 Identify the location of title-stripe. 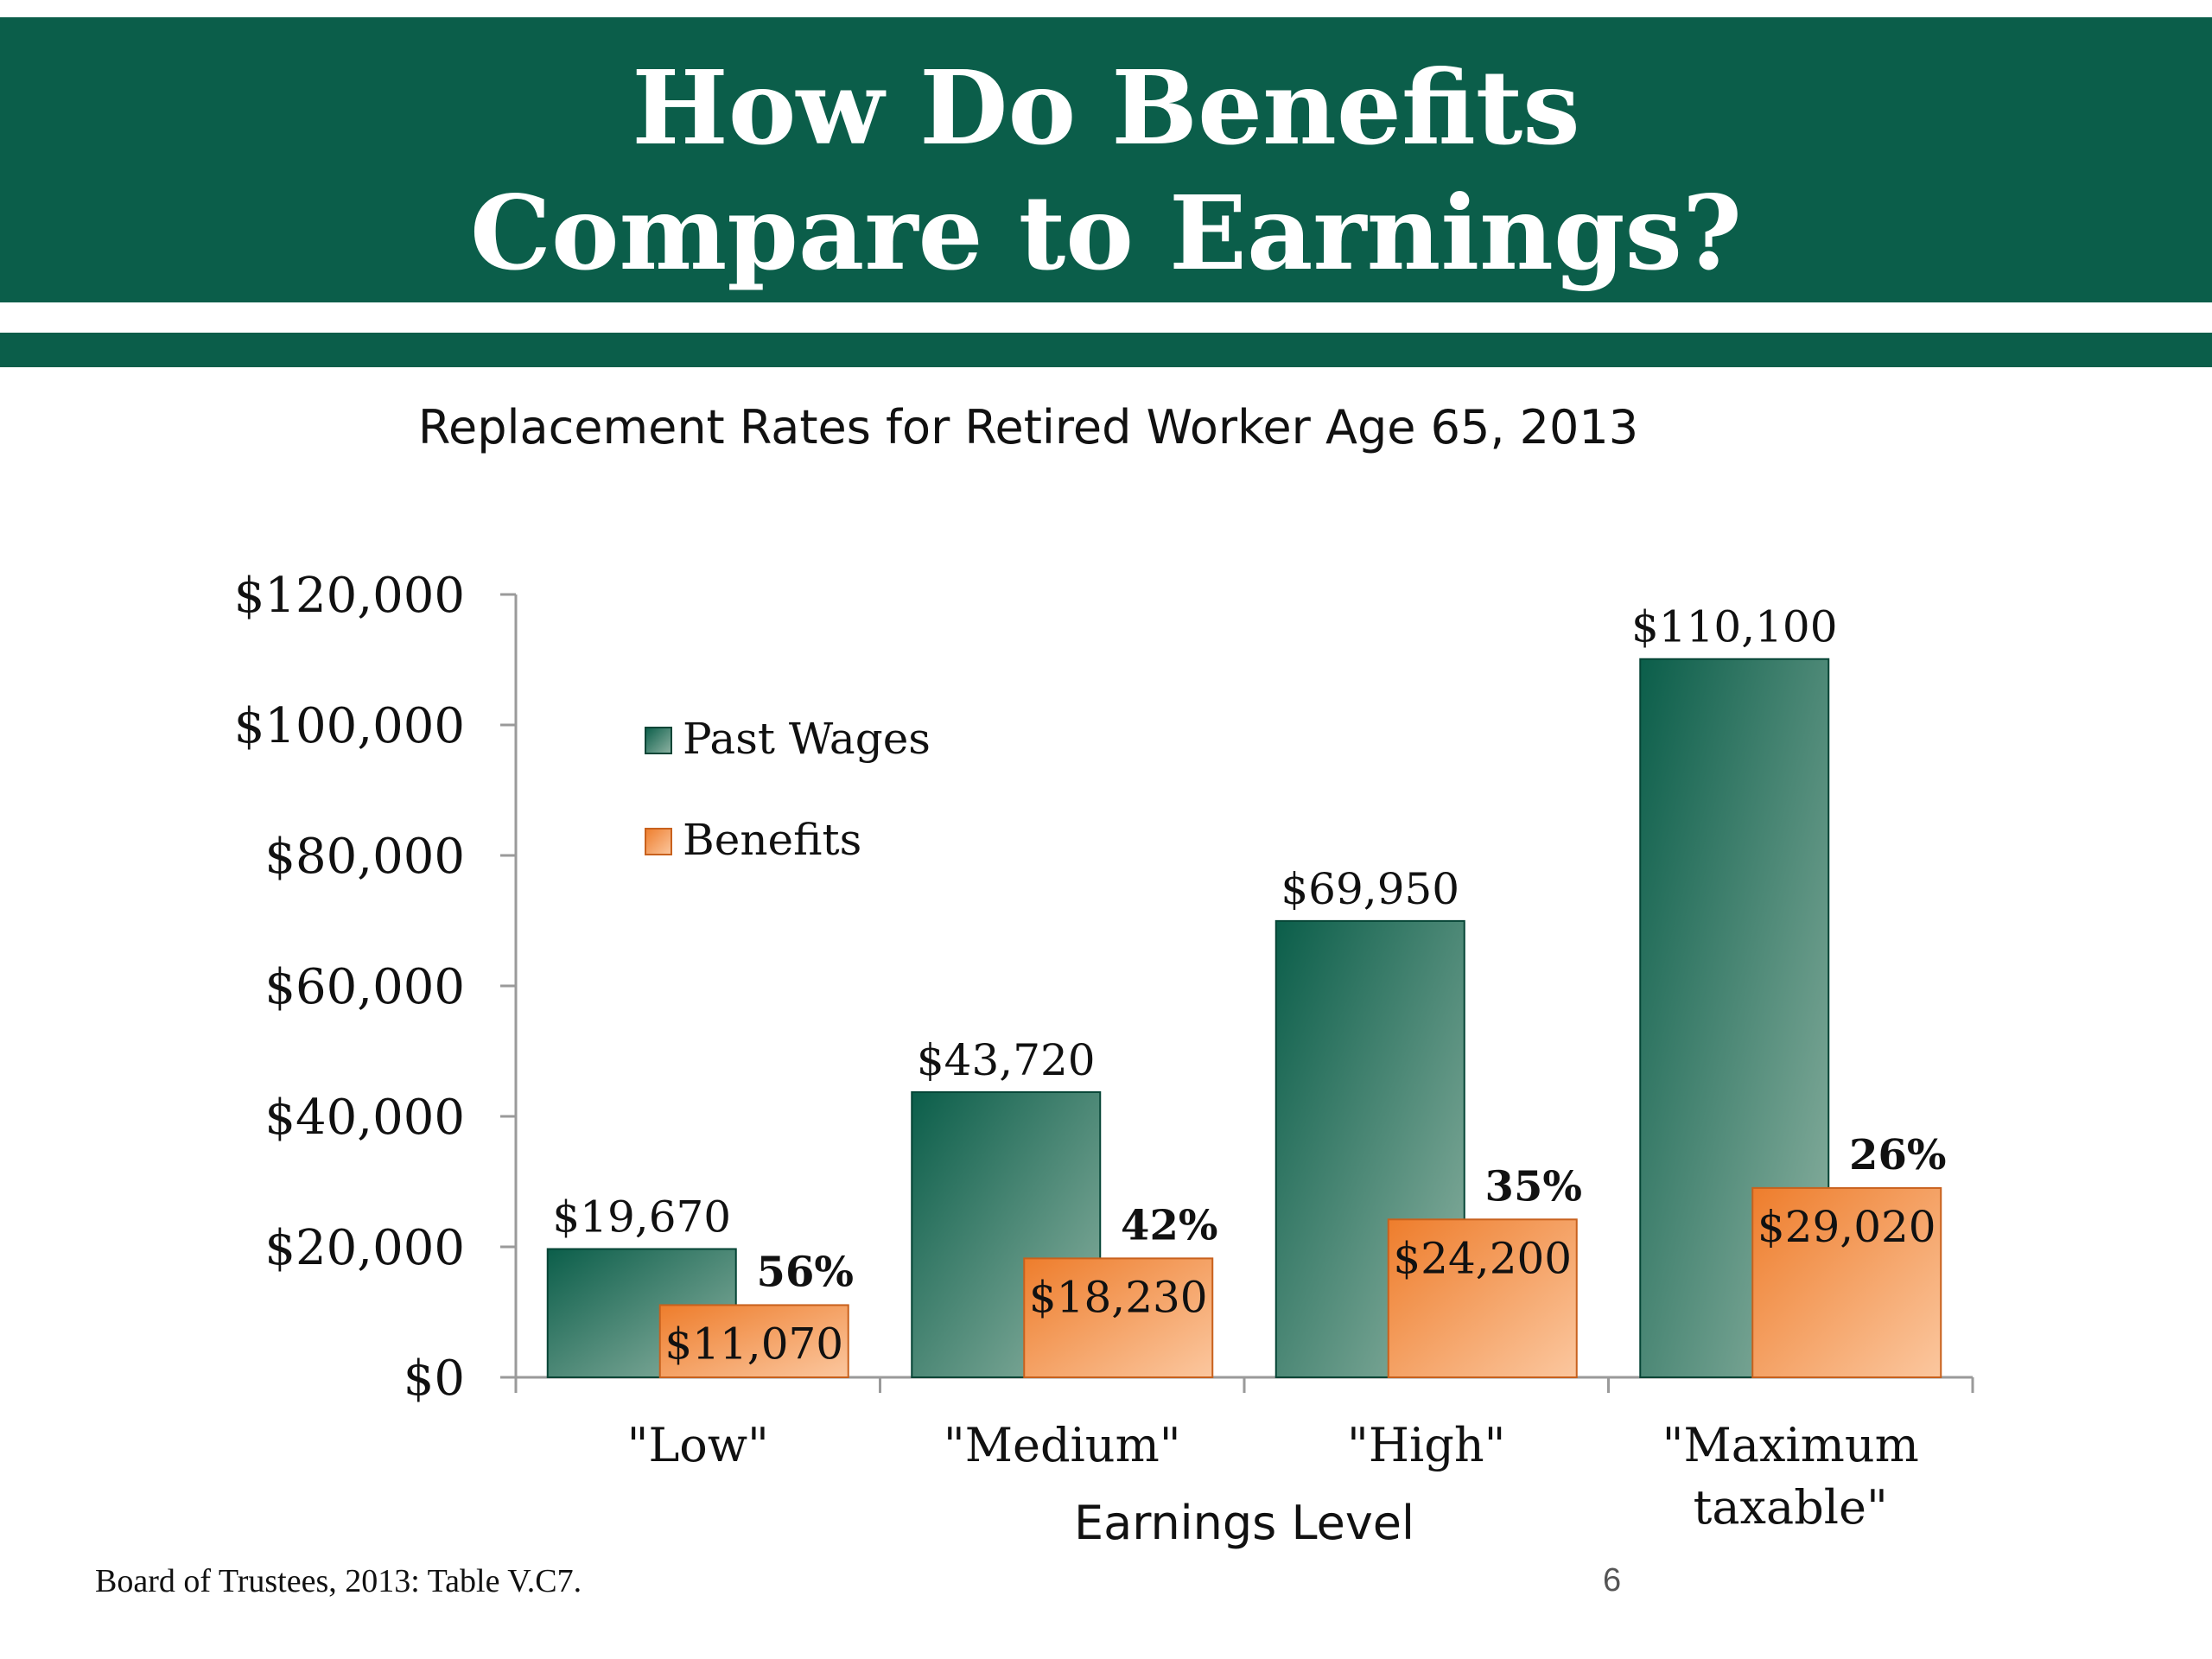
(1106, 350).